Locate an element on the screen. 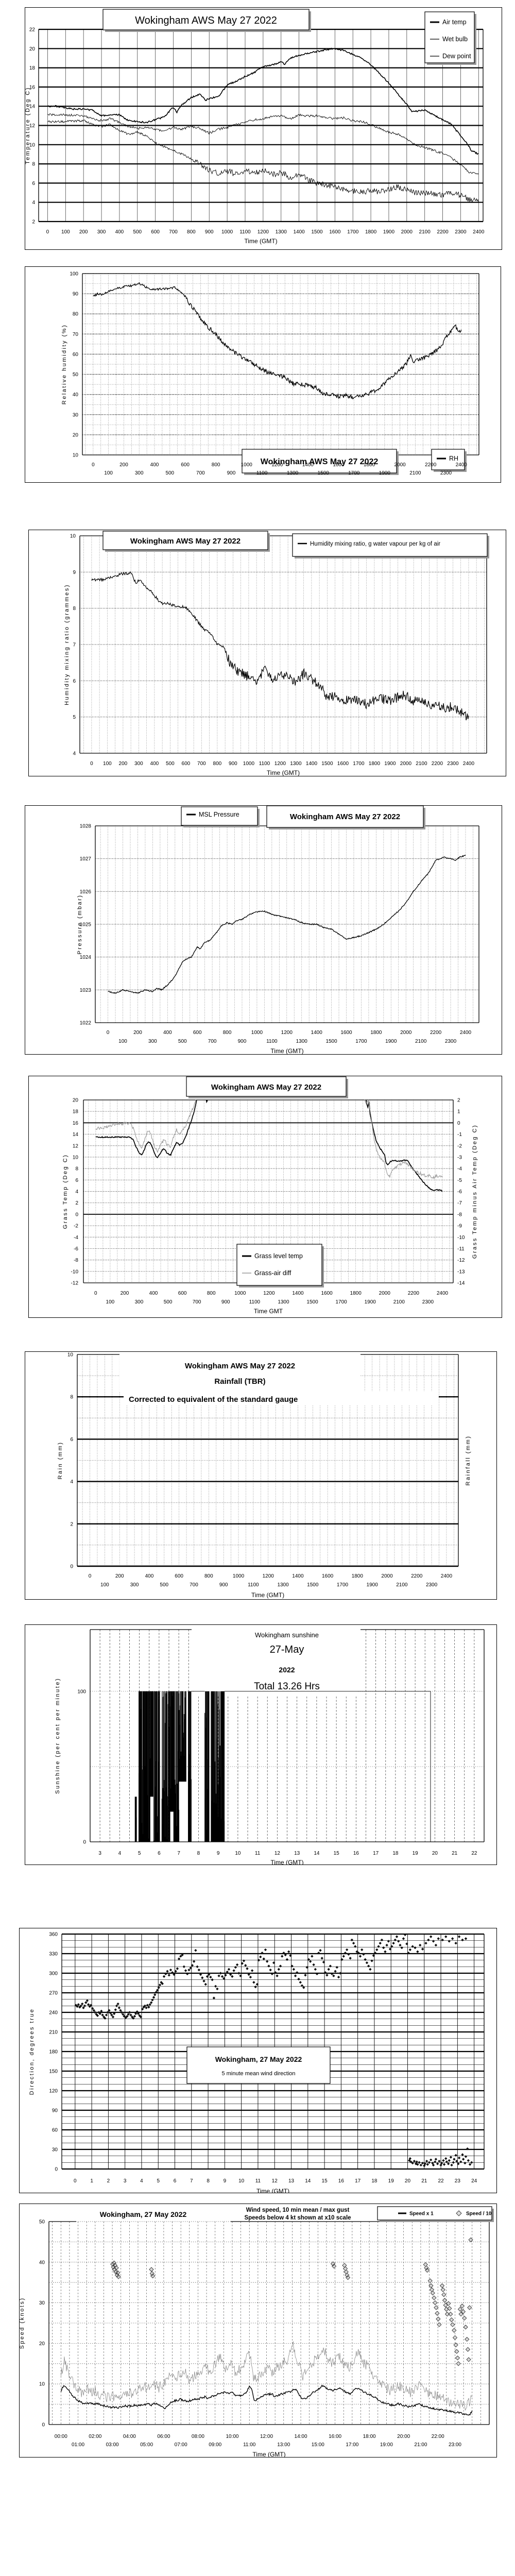 The width and height of the screenshot is (515, 2576). svg-text: 19 is located at coordinates (416, 1853).